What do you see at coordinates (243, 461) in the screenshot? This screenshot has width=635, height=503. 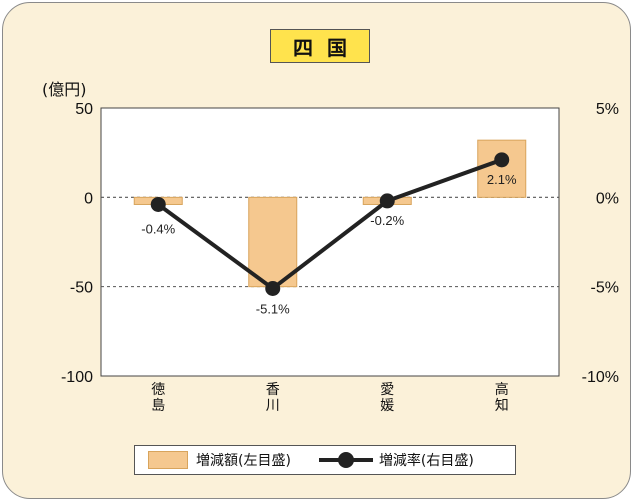 I see `legend-bar-label: 増減額(左目盛)` at bounding box center [243, 461].